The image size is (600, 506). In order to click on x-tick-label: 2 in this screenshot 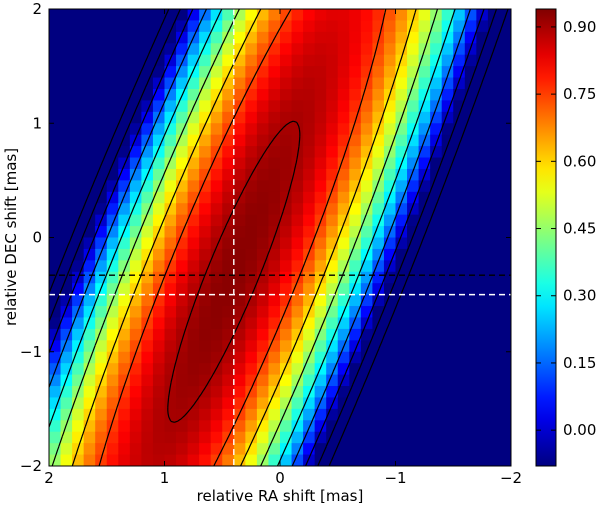, I will do `click(49, 478)`.